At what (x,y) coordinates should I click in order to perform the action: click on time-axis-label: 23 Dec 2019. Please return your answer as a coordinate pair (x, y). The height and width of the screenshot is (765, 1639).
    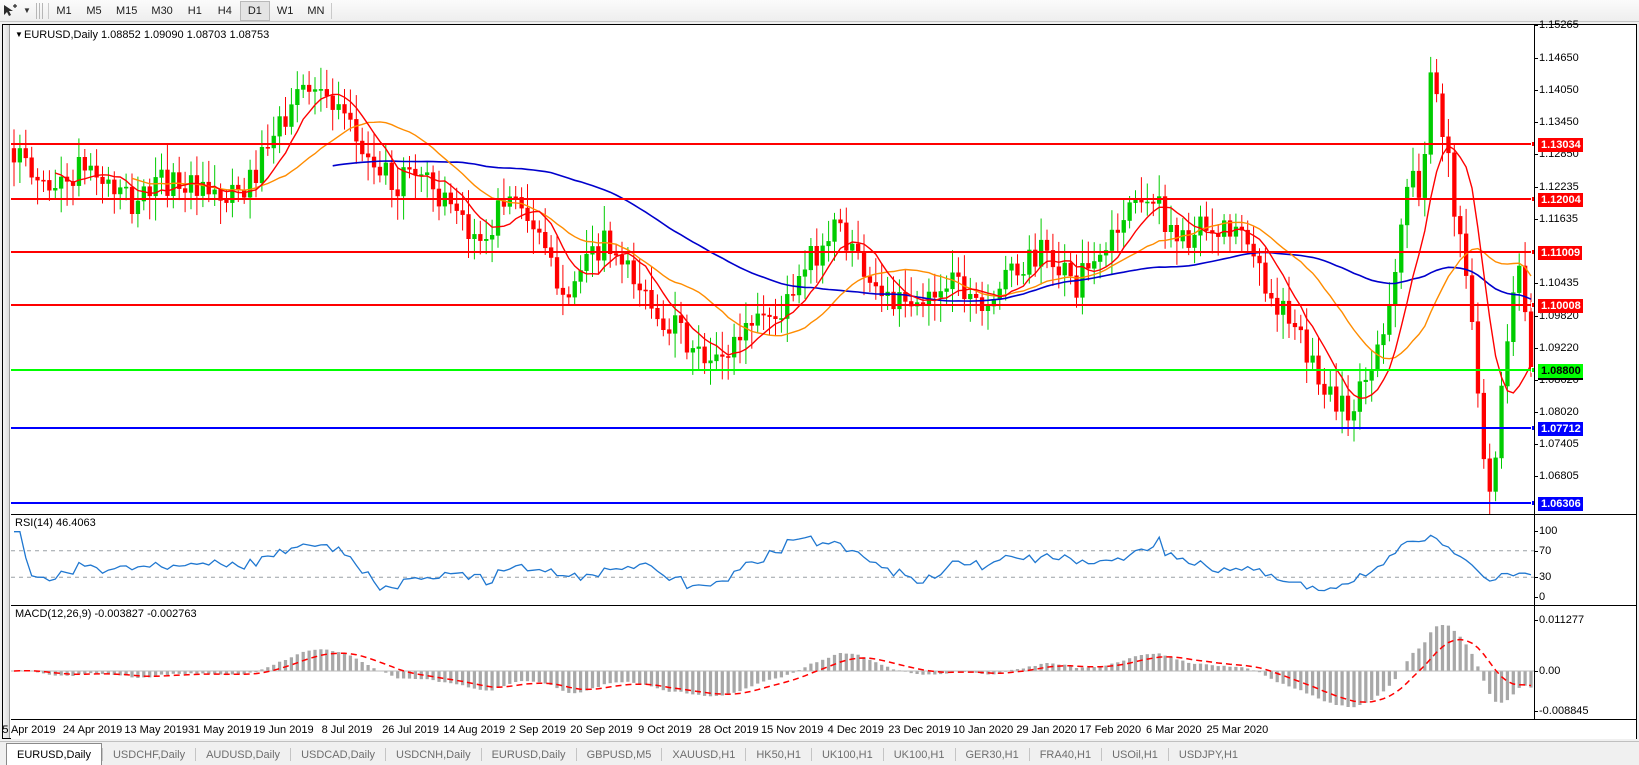
    Looking at the image, I should click on (919, 730).